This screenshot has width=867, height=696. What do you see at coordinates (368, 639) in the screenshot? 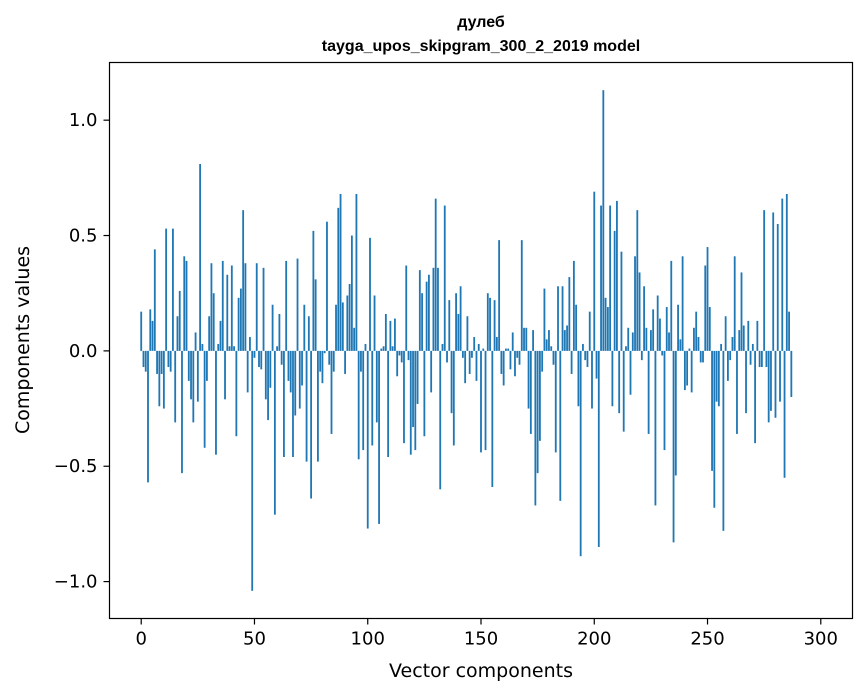
I see `x-tick-label: 100` at bounding box center [368, 639].